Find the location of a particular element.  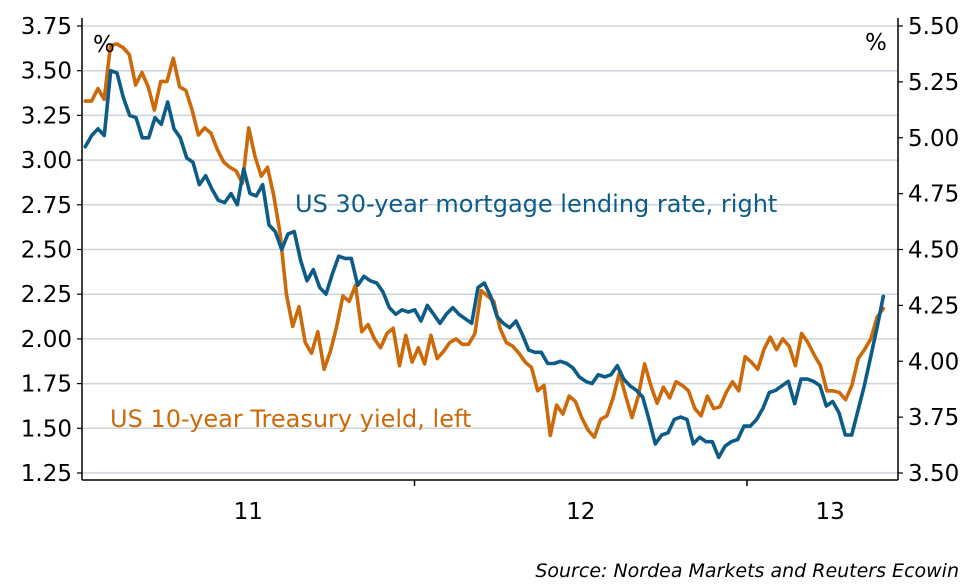

legend-treasury-label: US 10-year Treasury yield, left is located at coordinates (290, 419).